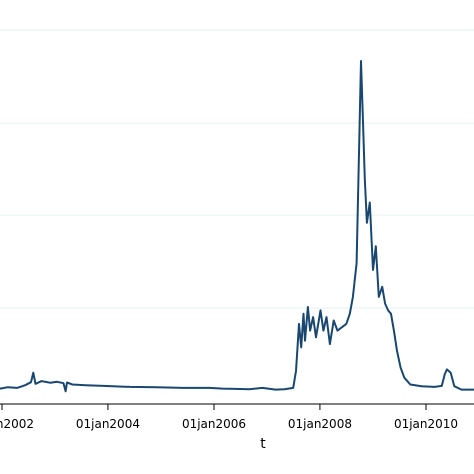  What do you see at coordinates (263, 444) in the screenshot?
I see `x-axis-title: t` at bounding box center [263, 444].